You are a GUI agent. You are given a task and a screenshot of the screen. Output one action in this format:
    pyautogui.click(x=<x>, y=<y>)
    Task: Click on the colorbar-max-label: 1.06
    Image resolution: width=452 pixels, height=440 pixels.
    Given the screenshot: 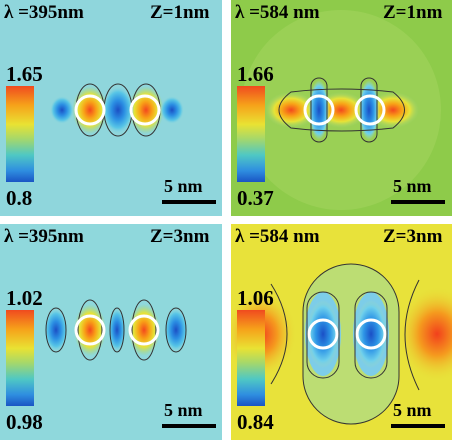 What is the action you would take?
    pyautogui.click(x=255, y=298)
    